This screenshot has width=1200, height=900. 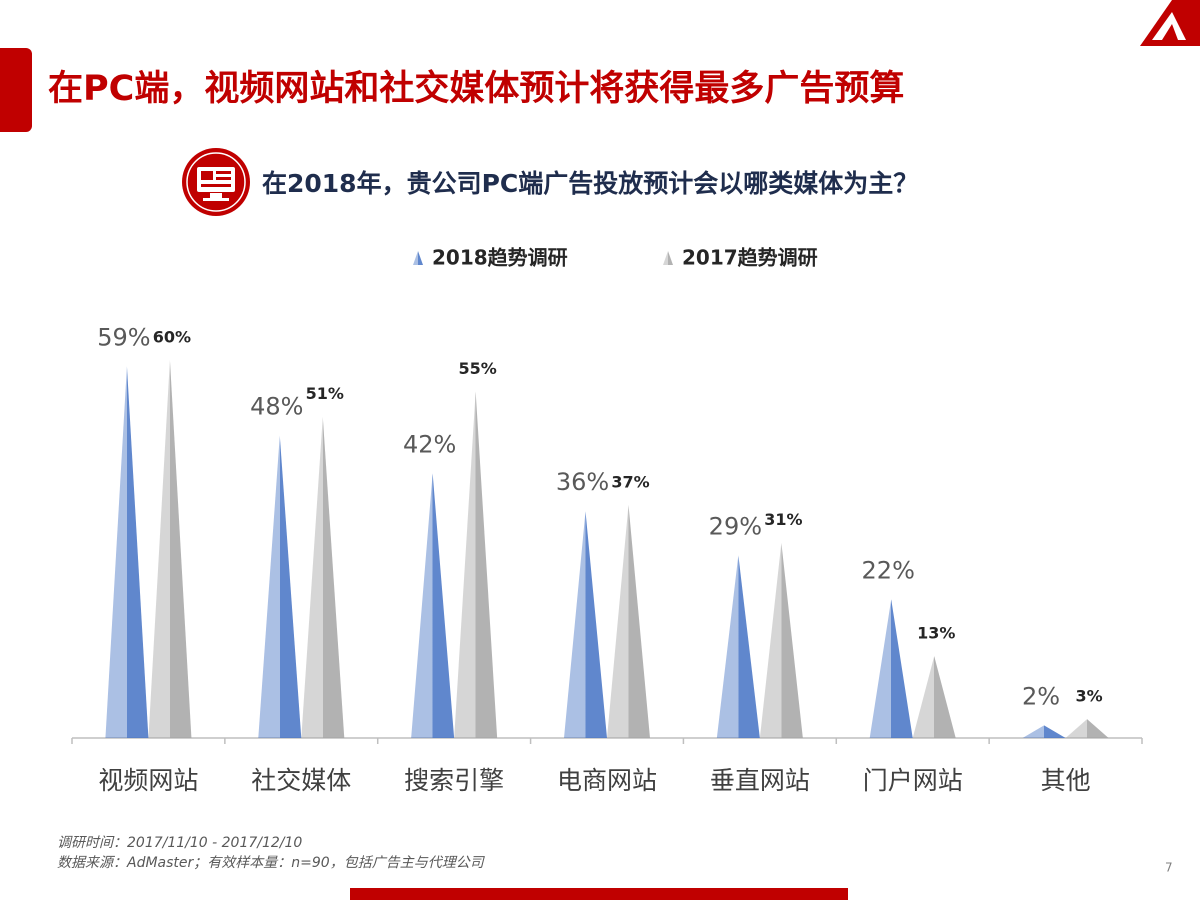 What do you see at coordinates (16, 90) in the screenshot?
I see `title-bar` at bounding box center [16, 90].